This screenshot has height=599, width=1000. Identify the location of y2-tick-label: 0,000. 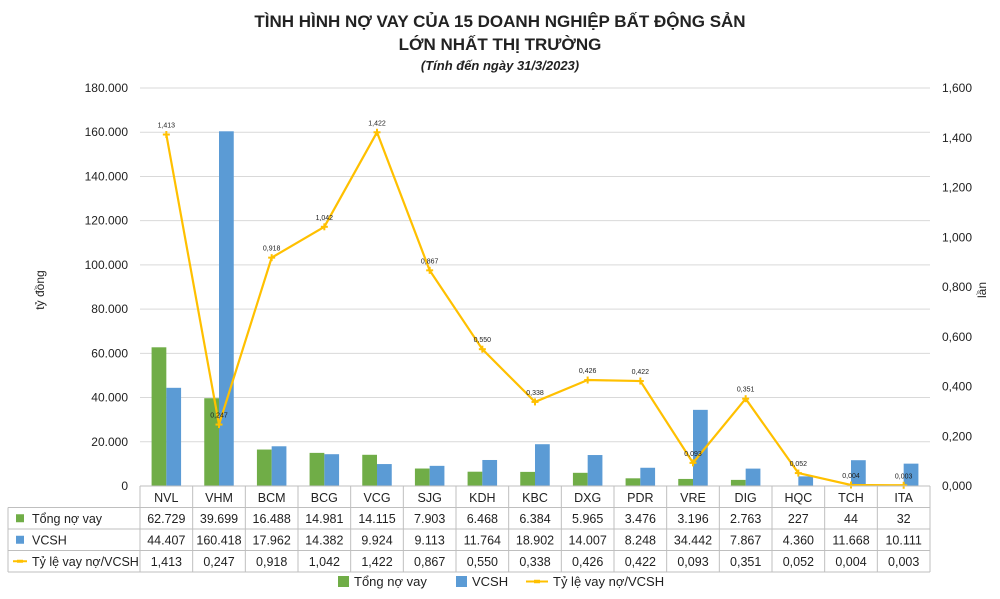
(957, 486).